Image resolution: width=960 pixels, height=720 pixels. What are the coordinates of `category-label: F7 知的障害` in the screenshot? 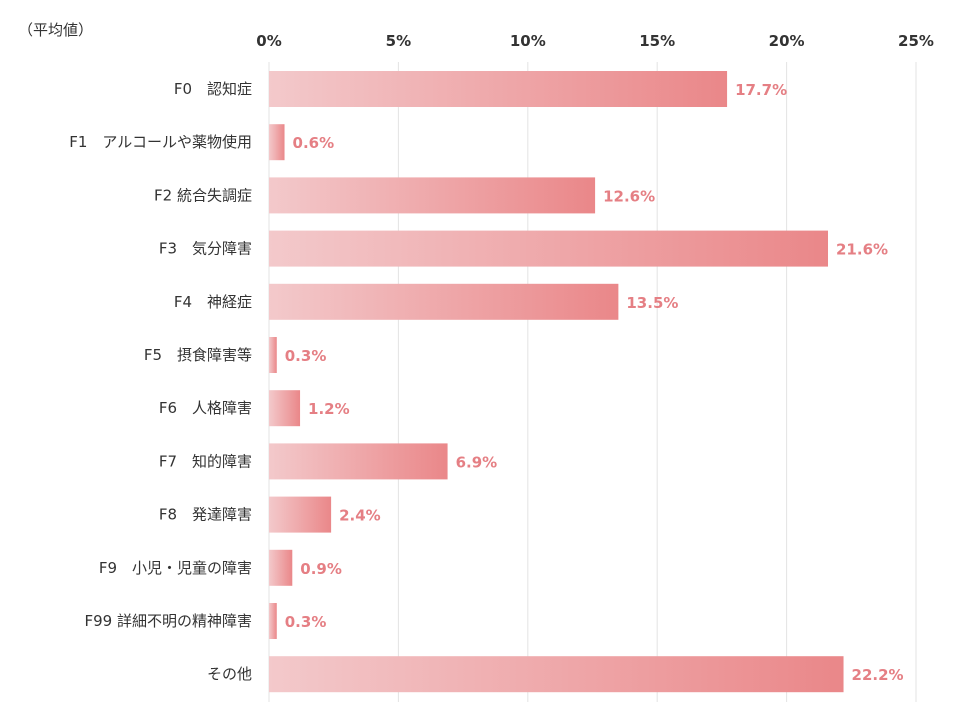 It's located at (205, 461).